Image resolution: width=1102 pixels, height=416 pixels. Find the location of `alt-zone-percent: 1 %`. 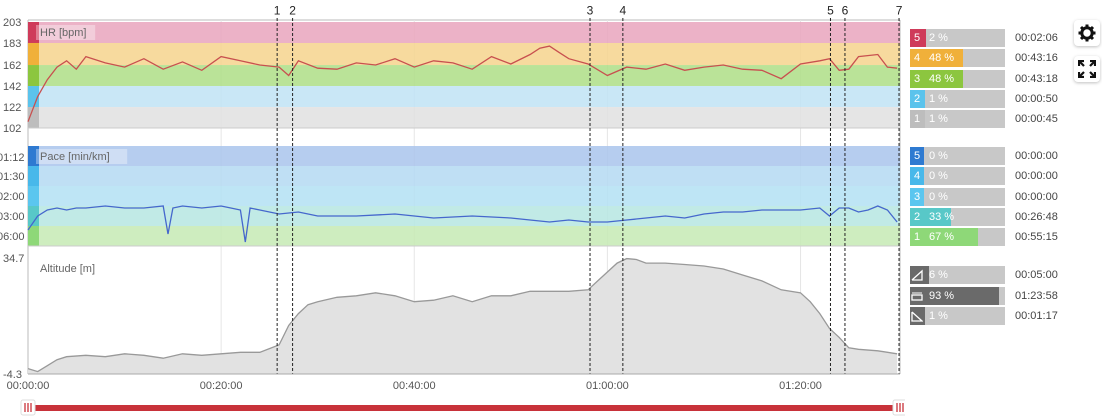

alt-zone-percent: 1 % is located at coordinates (938, 316).